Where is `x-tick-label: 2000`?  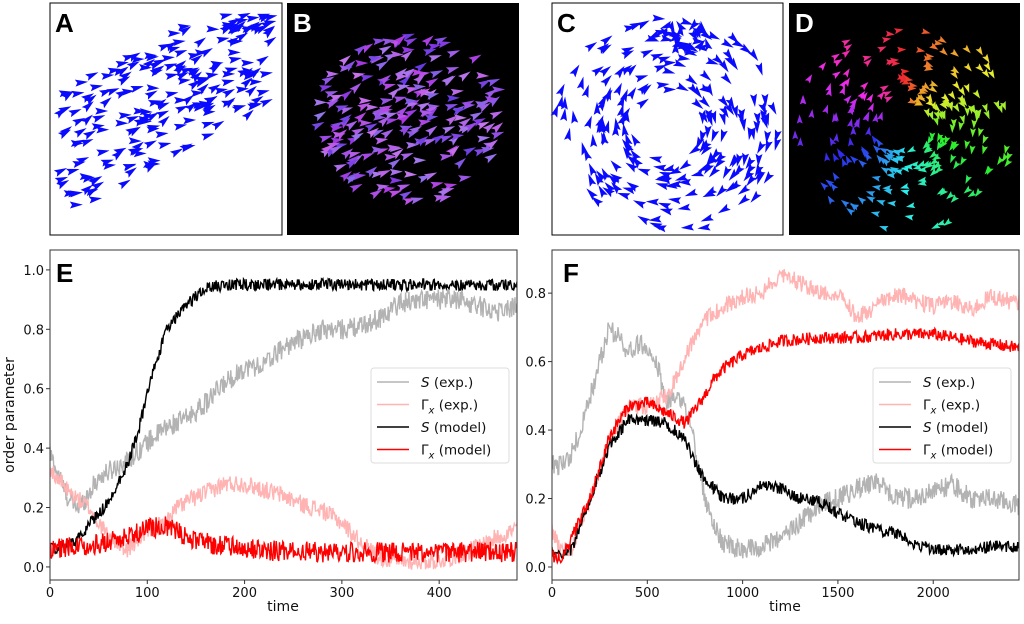 x-tick-label: 2000 is located at coordinates (933, 593).